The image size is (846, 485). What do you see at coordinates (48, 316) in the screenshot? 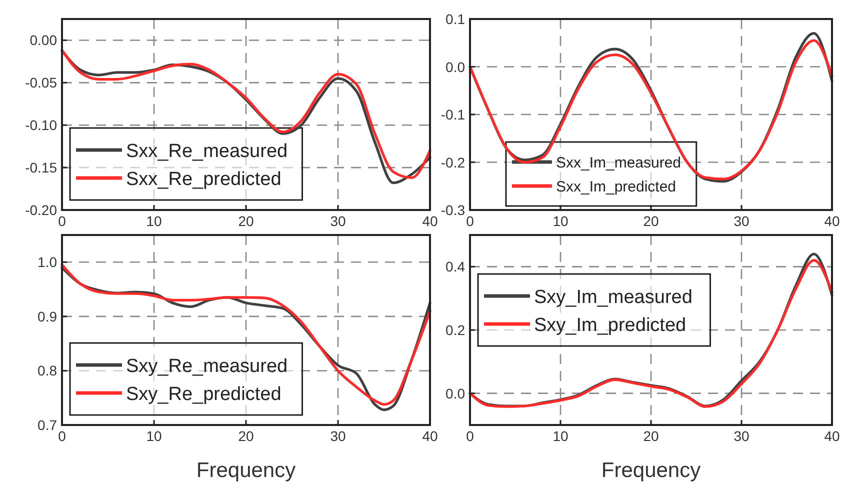
I see `y-tick-label: 0.9` at bounding box center [48, 316].